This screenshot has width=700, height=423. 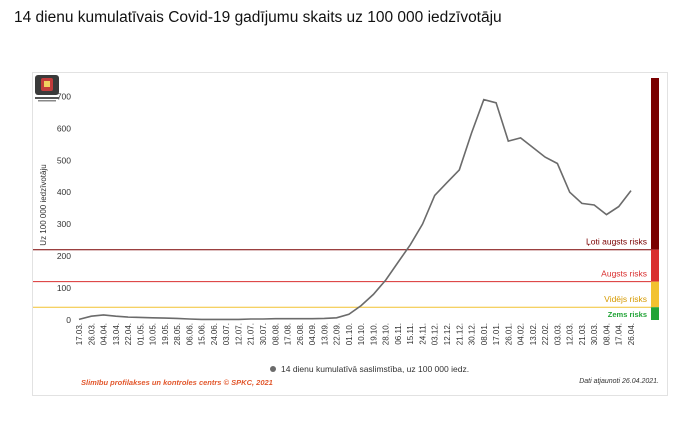 I want to click on x-tick-label: 15.11., so click(x=410, y=334).